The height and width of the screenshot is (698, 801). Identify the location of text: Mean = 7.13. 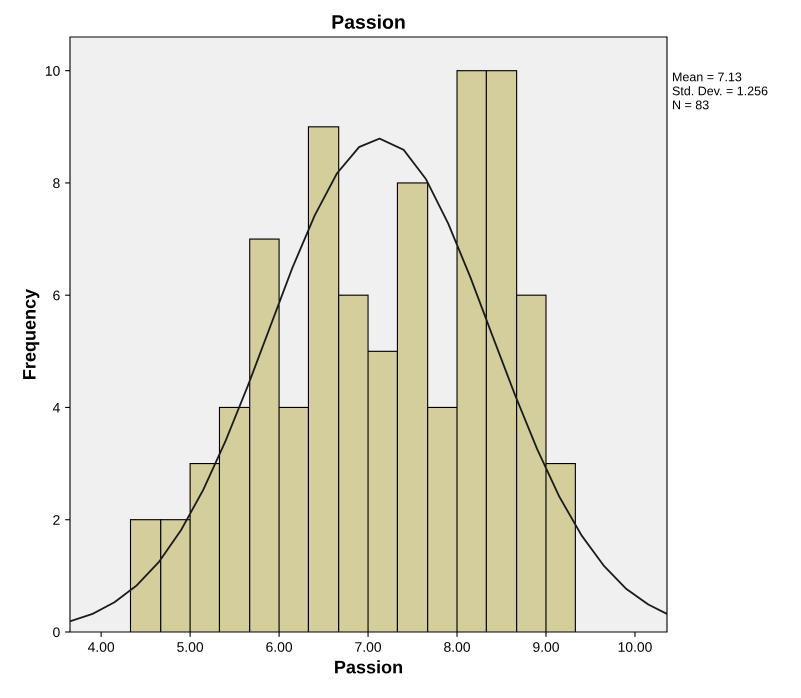
(707, 77).